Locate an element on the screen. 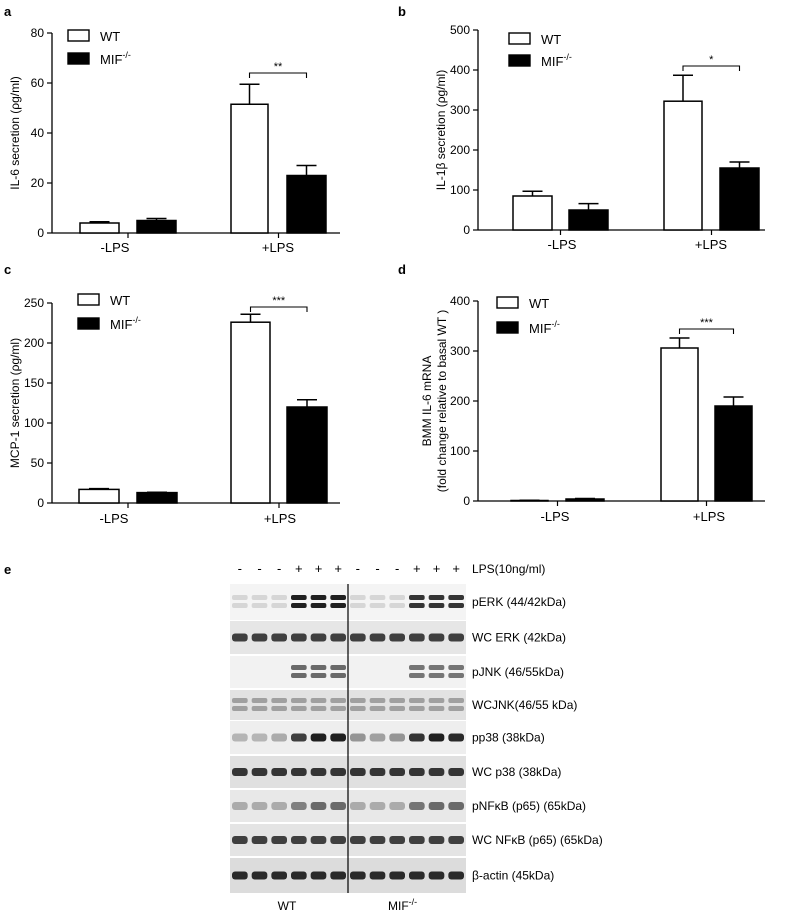  y-tick-label: 500 is located at coordinates (460, 30).